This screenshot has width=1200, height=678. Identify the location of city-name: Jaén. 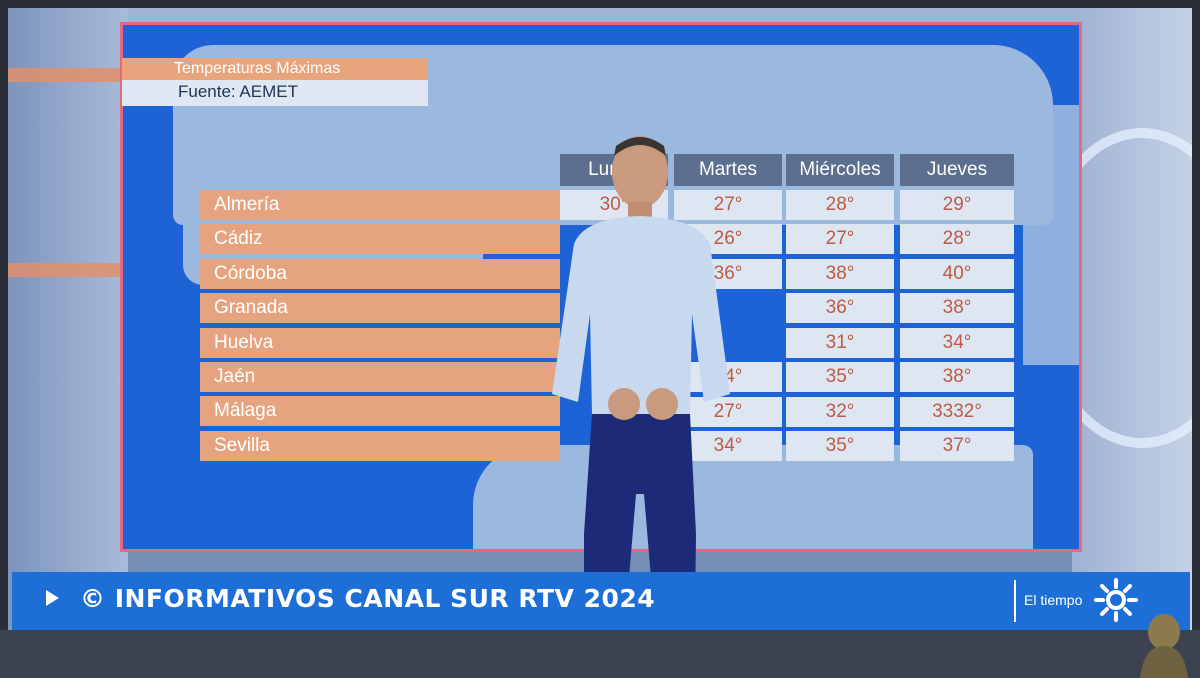
(380, 376).